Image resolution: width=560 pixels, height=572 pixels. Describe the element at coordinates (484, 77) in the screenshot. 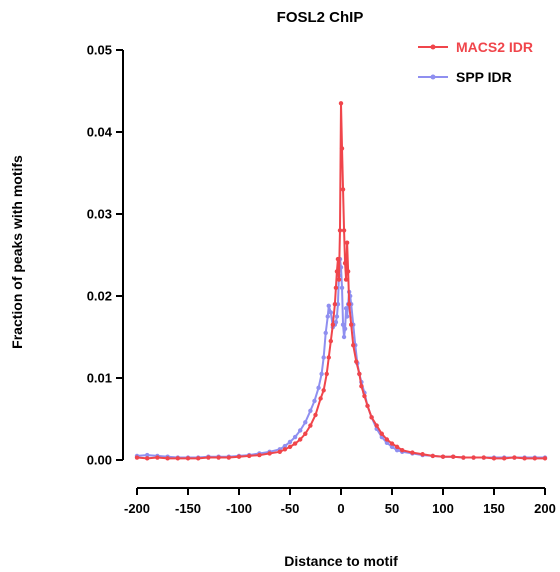

I see `legend-label-spp-idr: SPP IDR` at that location.